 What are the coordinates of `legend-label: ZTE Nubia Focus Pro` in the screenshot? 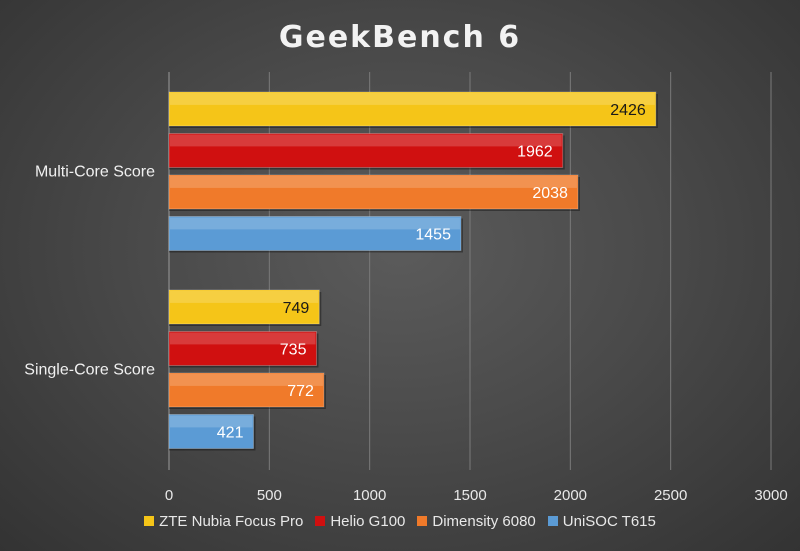 It's located at (231, 521).